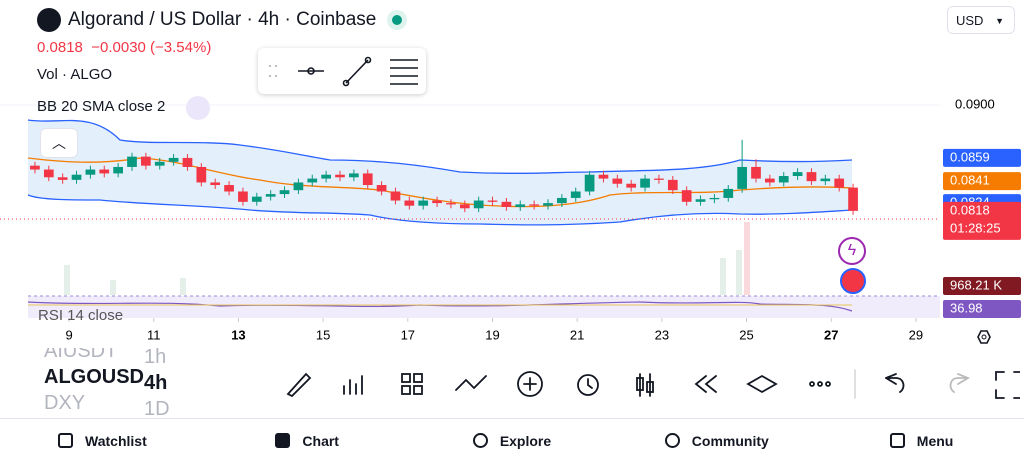  I want to click on symbol: AIUSDT, so click(81, 355).